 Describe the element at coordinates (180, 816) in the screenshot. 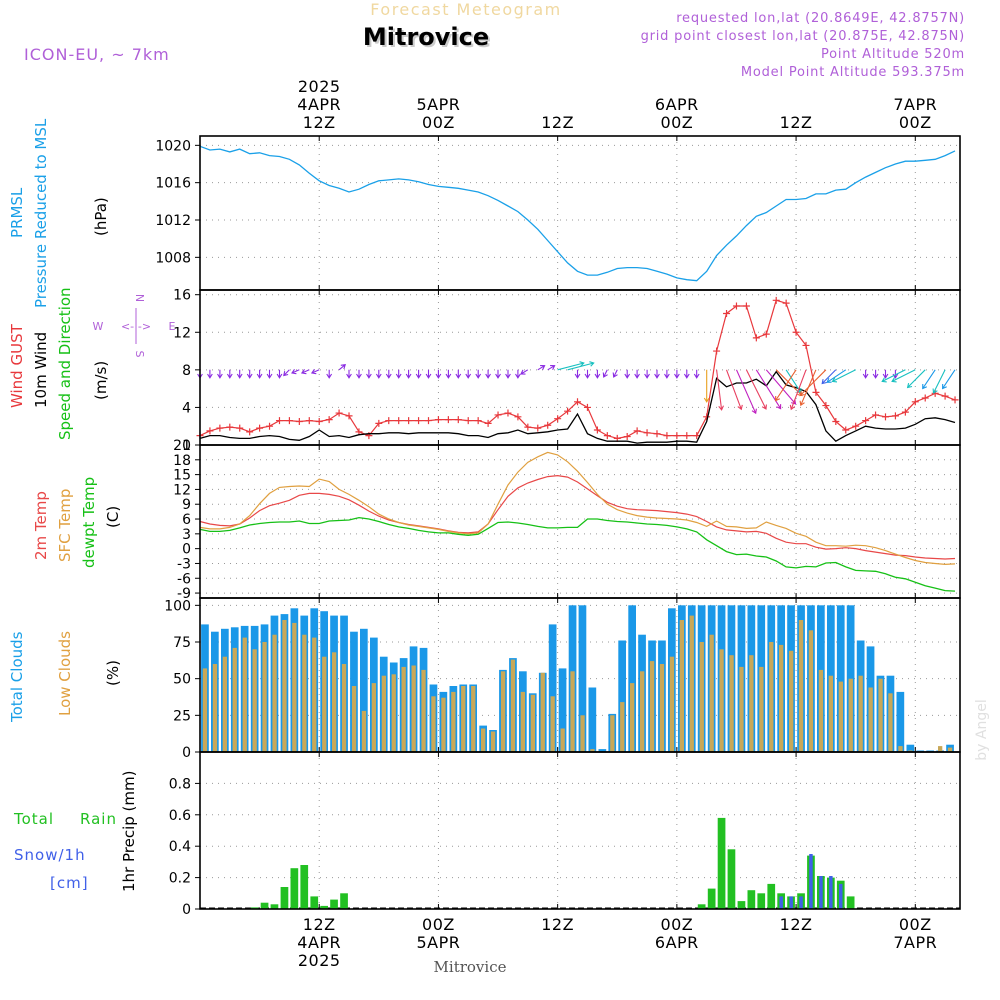

I see `y-tick-label: 0.6` at that location.